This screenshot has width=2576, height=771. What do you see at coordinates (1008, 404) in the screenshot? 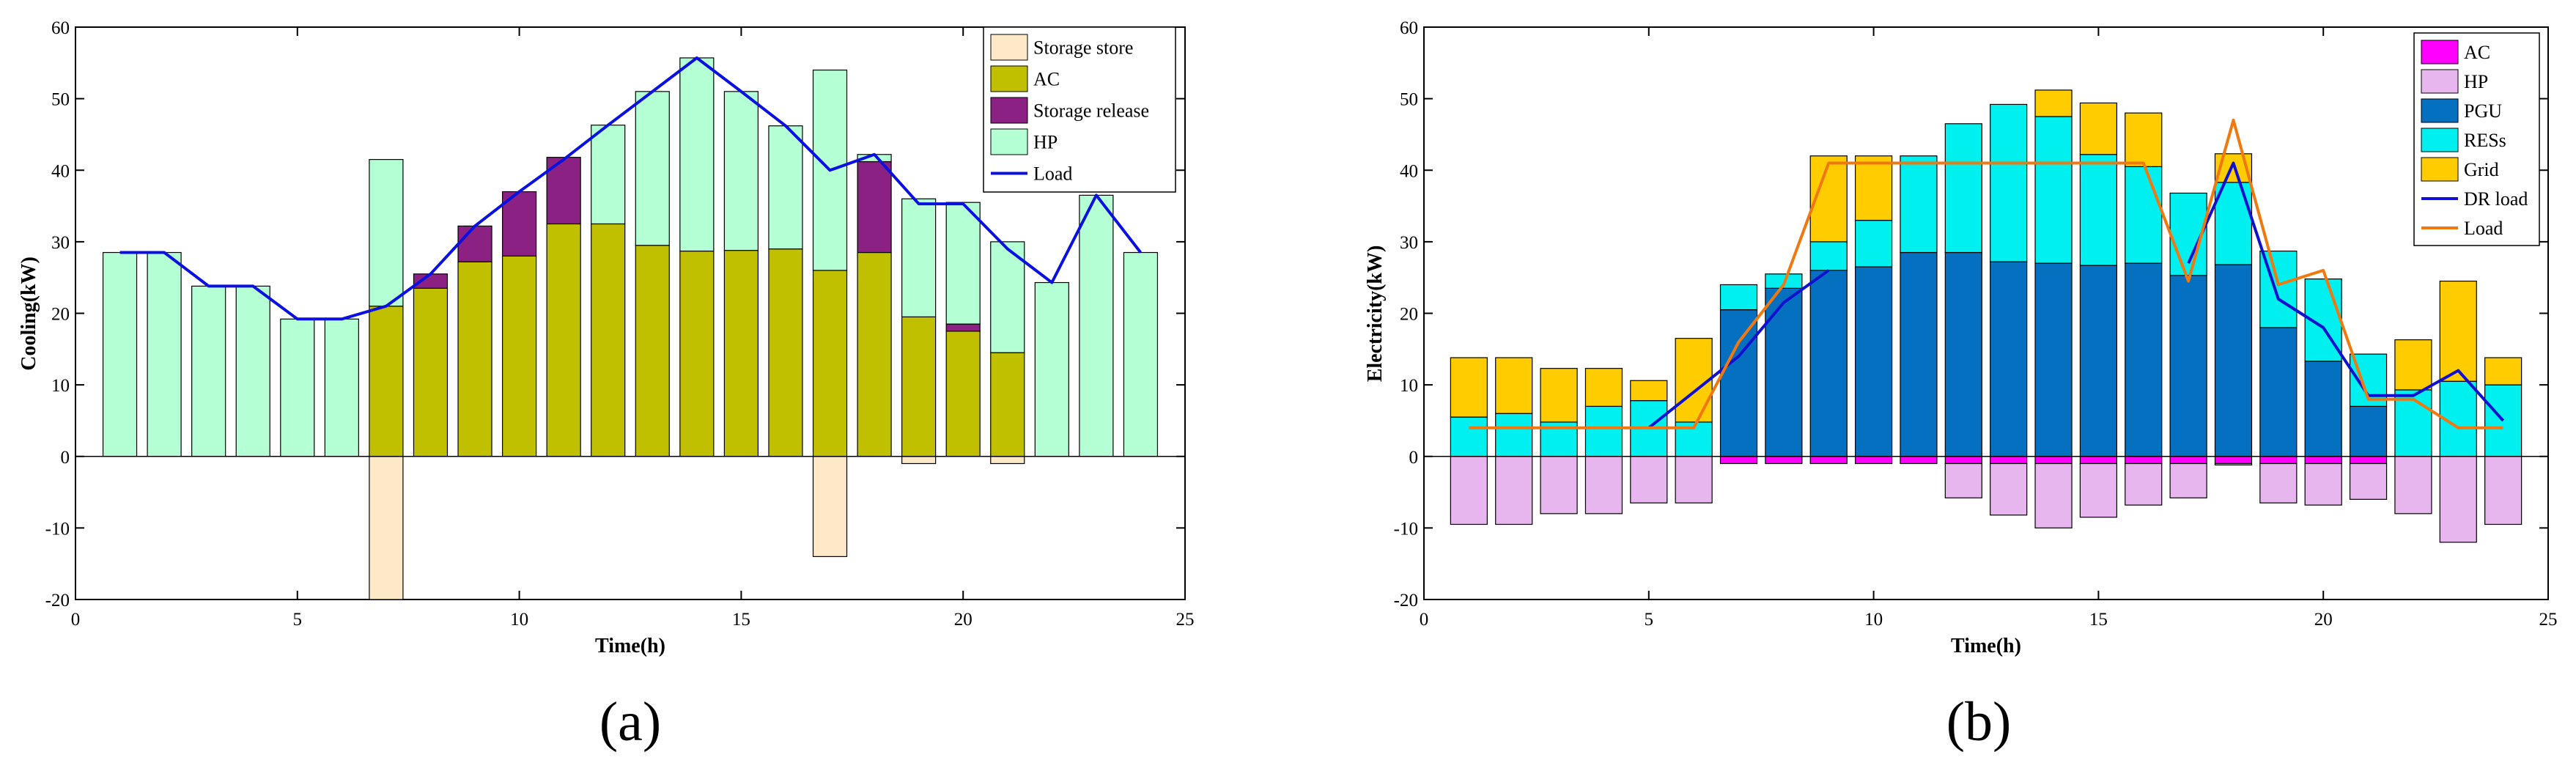
I see `bar-ac-h21` at bounding box center [1008, 404].